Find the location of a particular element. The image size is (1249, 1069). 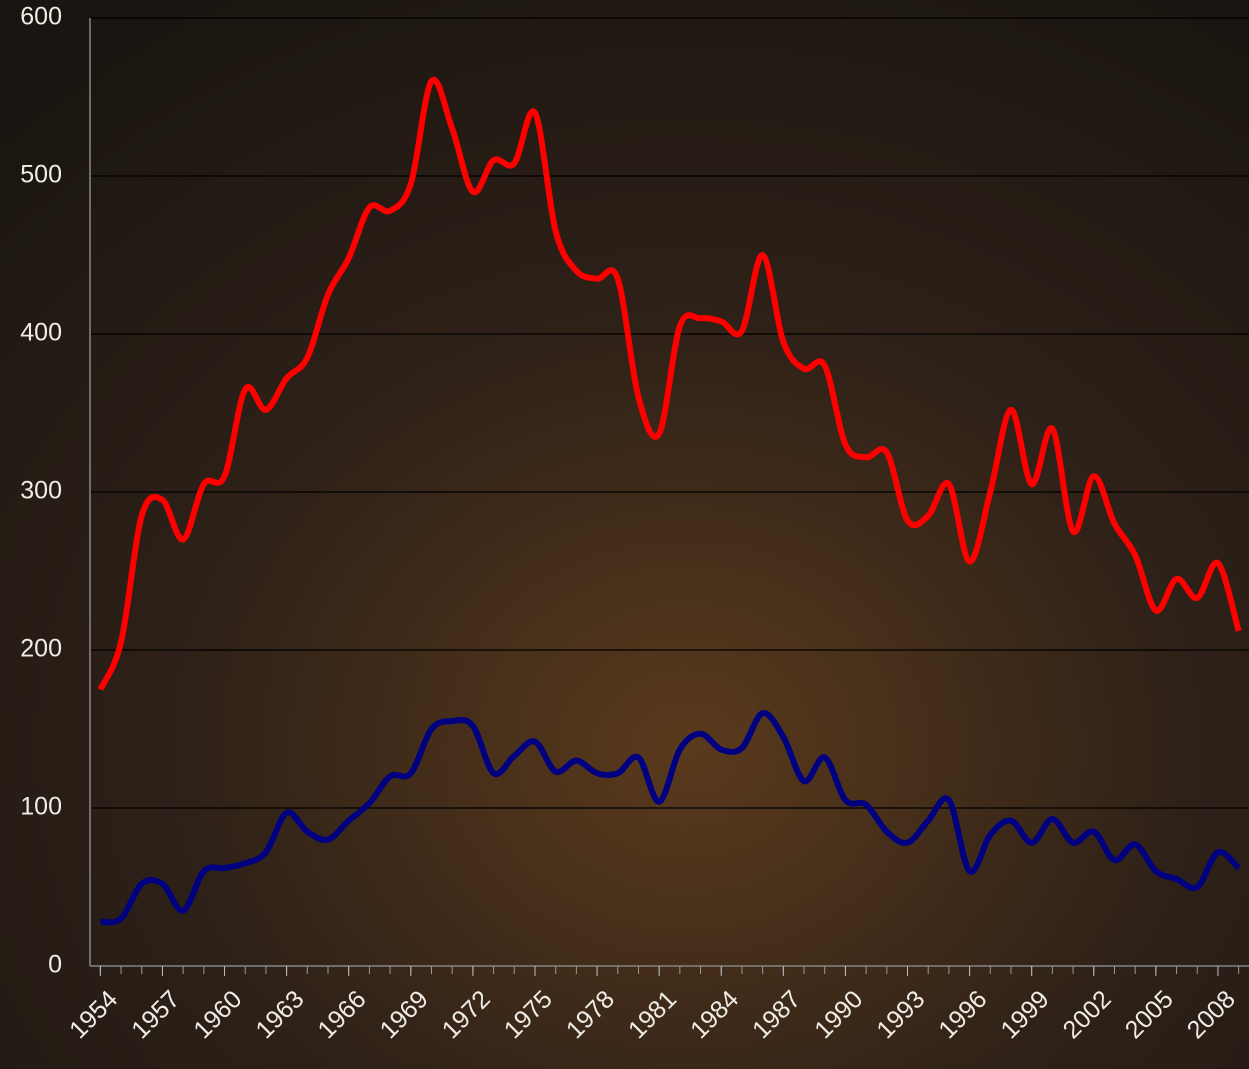

y-tick-label: 600 is located at coordinates (41, 17).